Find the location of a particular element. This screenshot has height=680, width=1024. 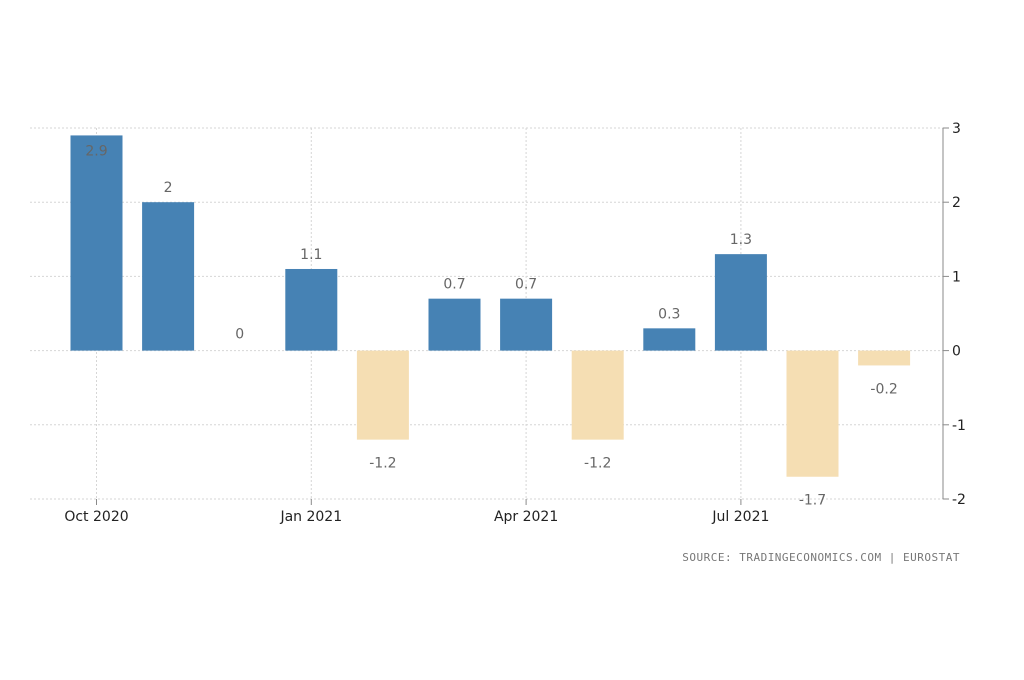

data-label: 2.9 is located at coordinates (96, 151).